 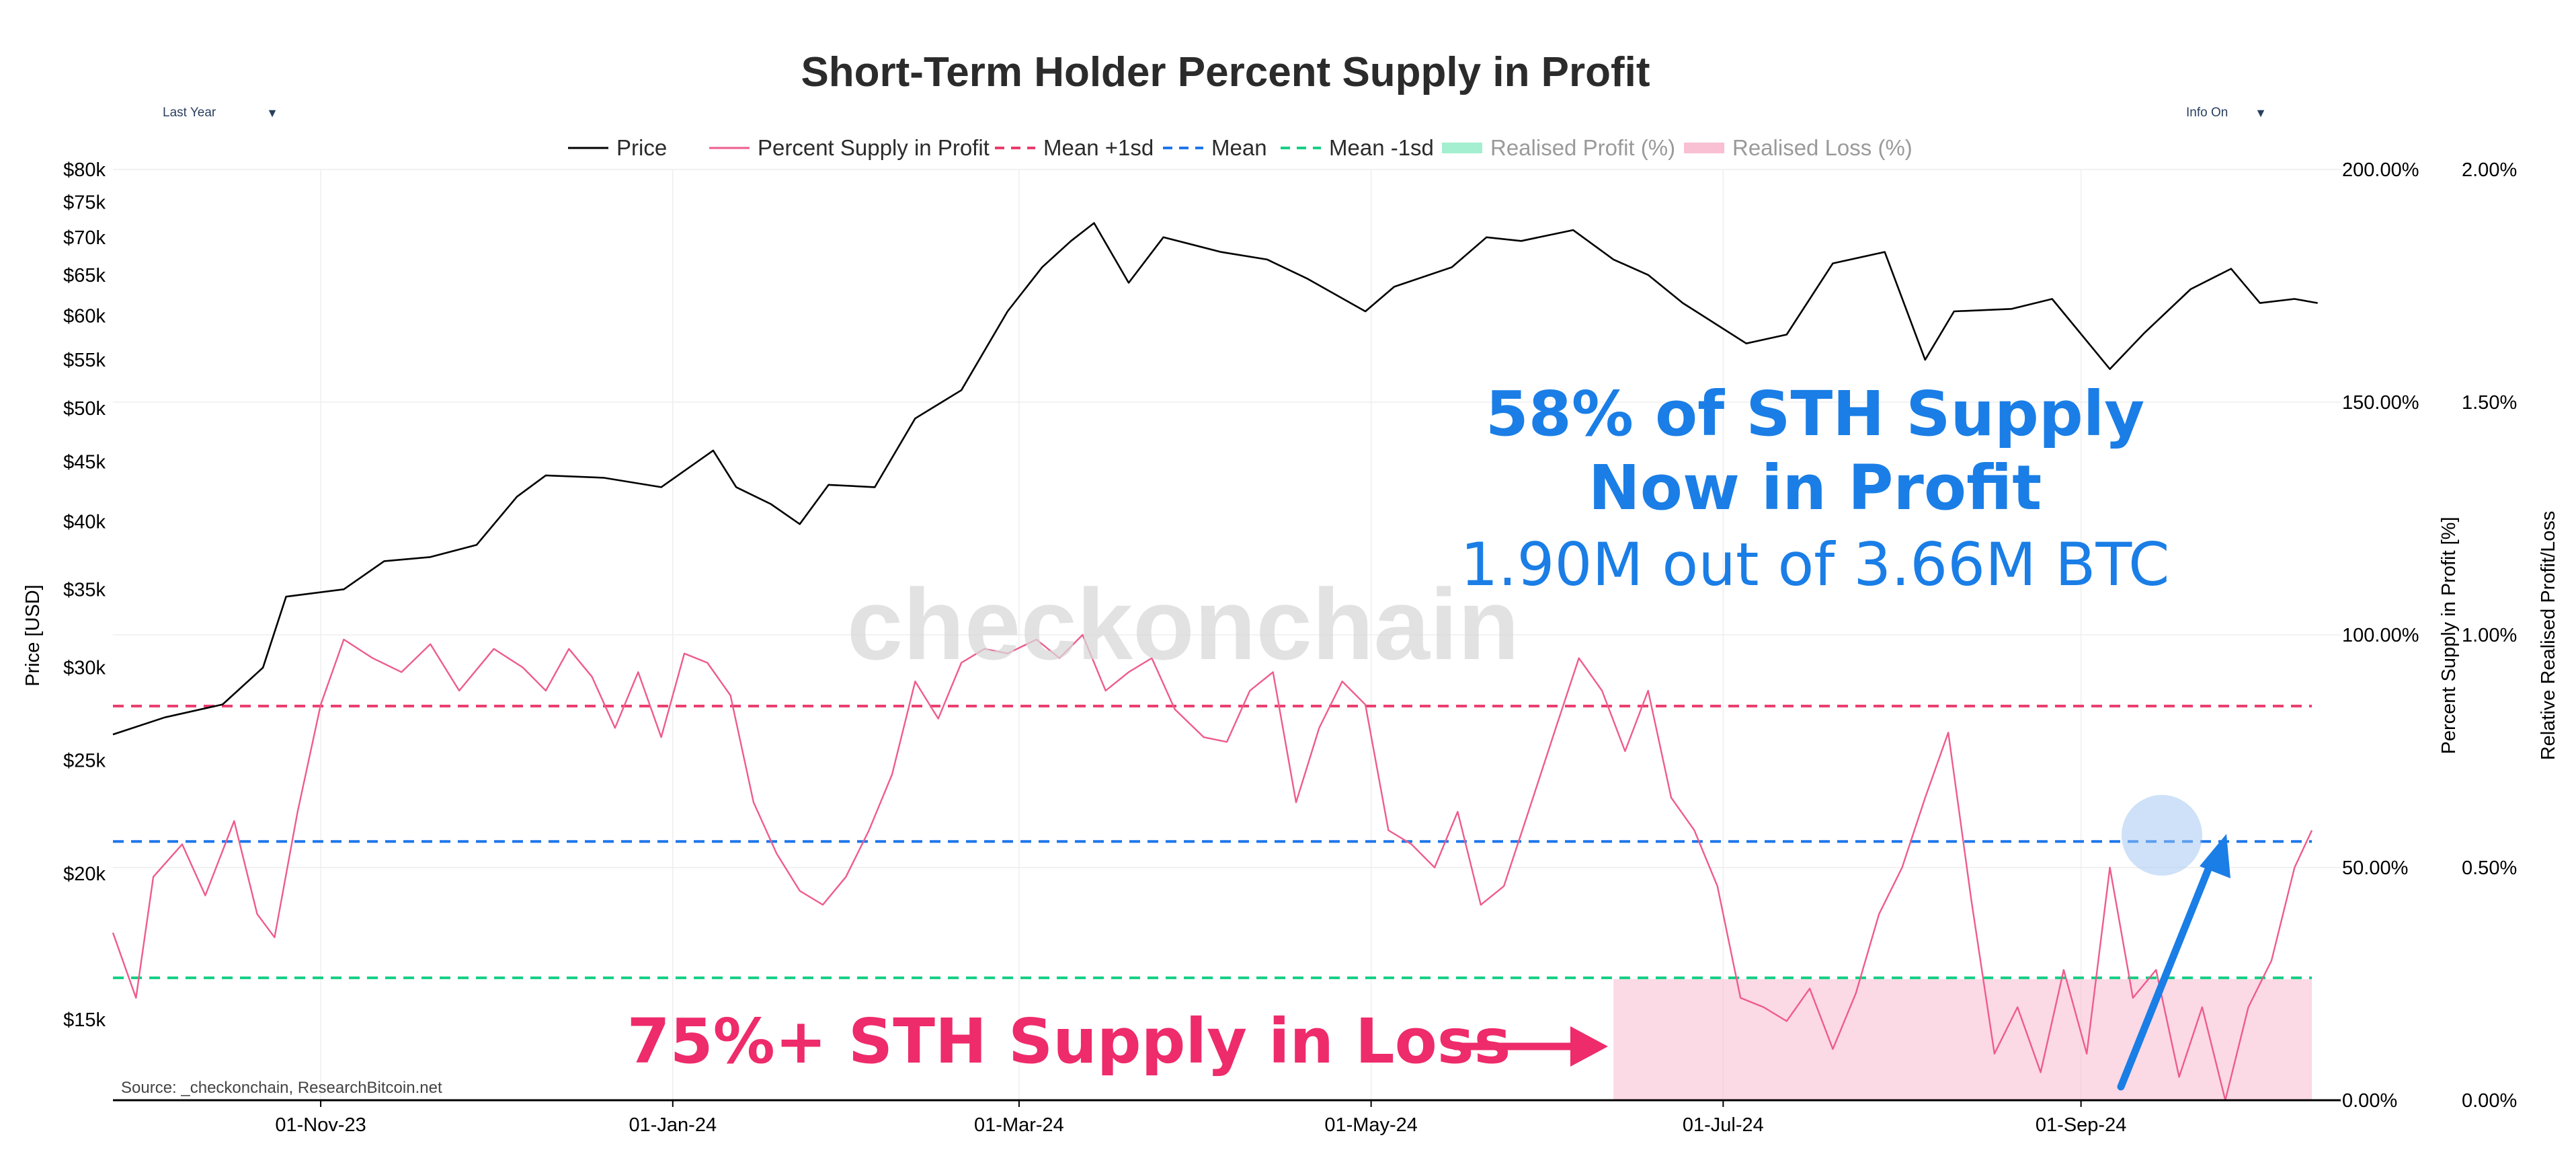 What do you see at coordinates (2489, 635) in the screenshot?
I see `y-right2-tick-label: 1.00%` at bounding box center [2489, 635].